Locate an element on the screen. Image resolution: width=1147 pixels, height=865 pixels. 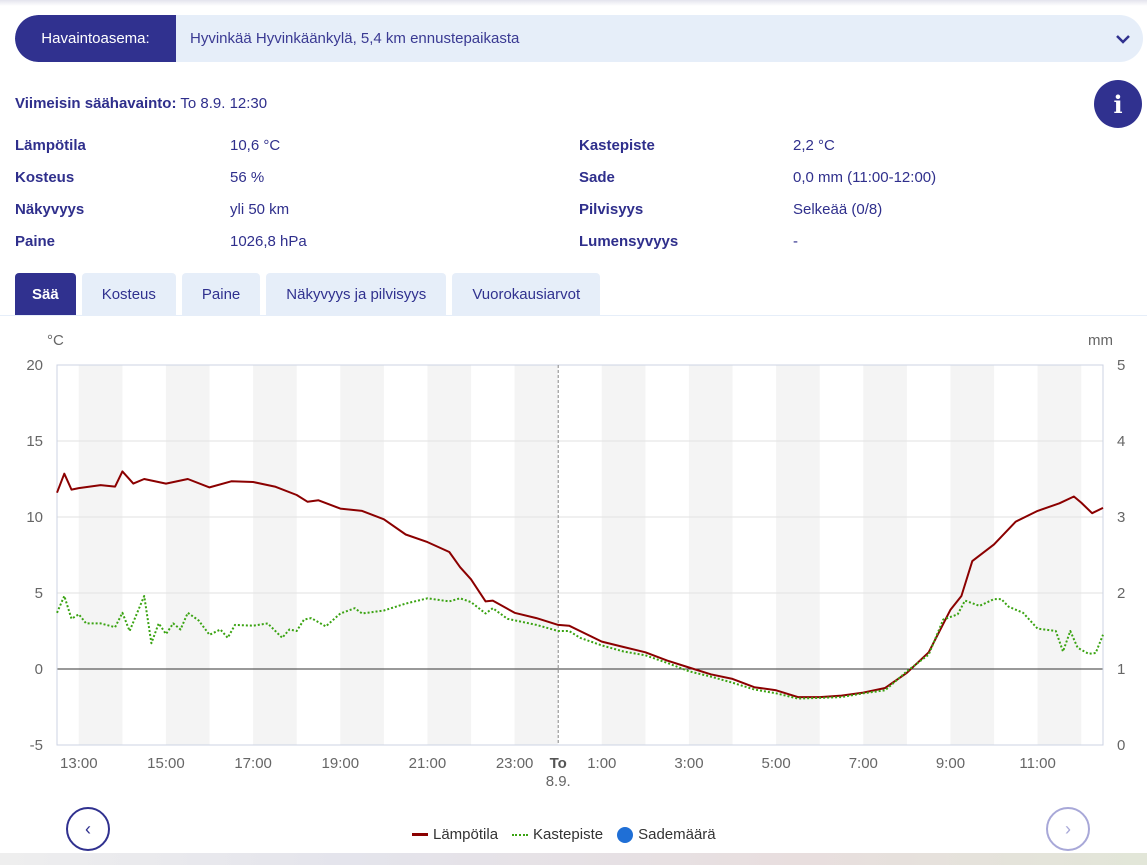
x-tick: 19:00 is located at coordinates (341, 763).